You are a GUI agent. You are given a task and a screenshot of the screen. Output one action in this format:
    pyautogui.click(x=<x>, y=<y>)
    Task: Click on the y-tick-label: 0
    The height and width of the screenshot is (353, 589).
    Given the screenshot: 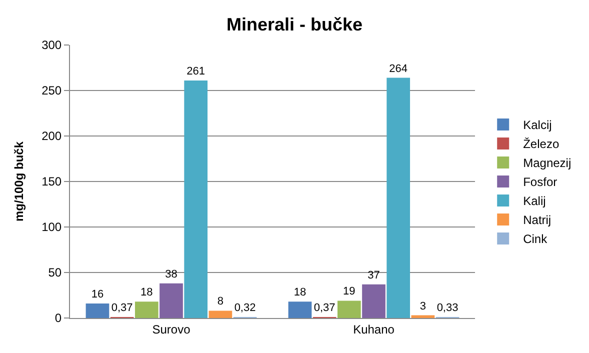 What is the action you would take?
    pyautogui.click(x=58, y=318)
    